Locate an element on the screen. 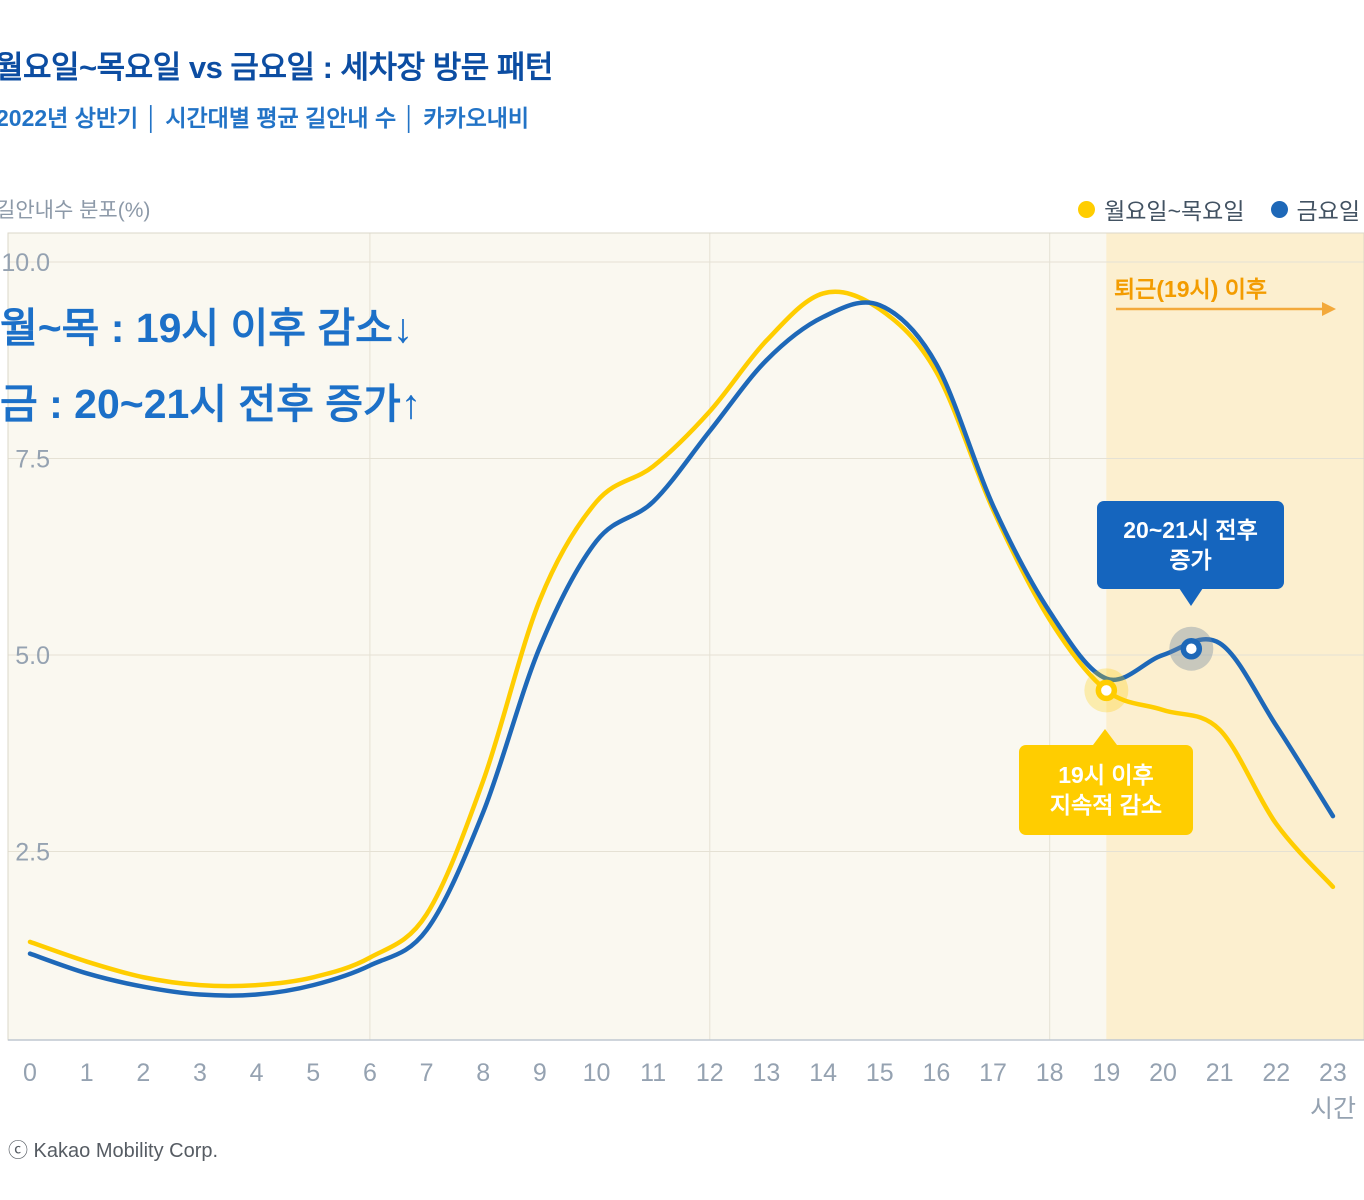  y-axis-title: 길안내수 분포(%) is located at coordinates (75, 210).